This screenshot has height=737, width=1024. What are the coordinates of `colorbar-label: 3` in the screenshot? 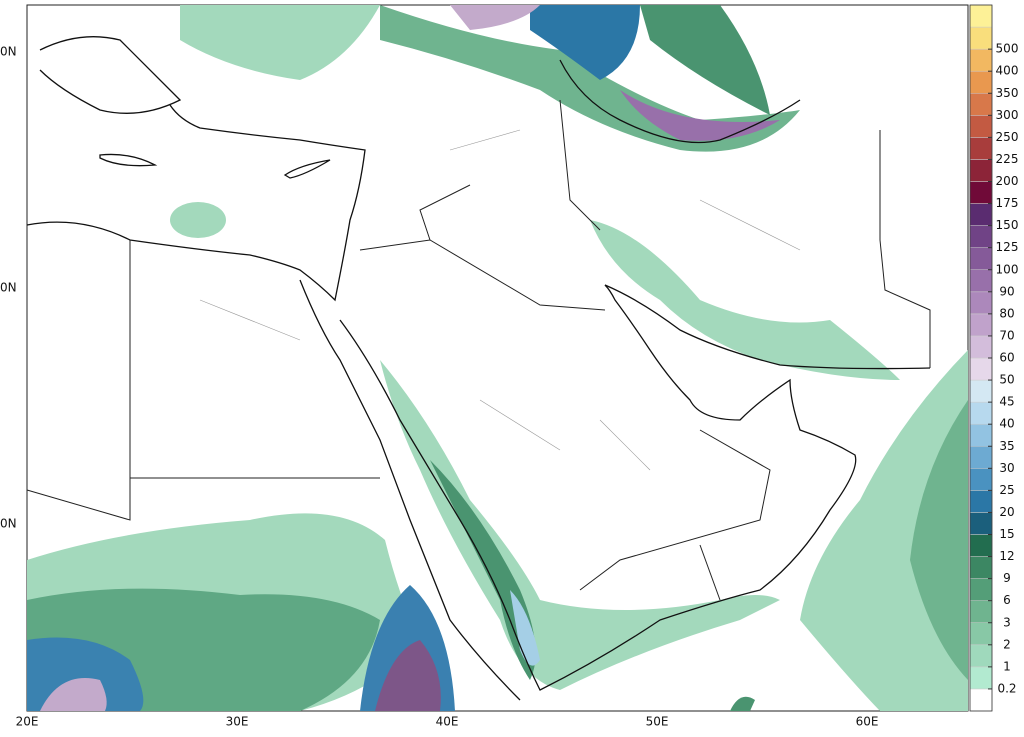 It's located at (1007, 622).